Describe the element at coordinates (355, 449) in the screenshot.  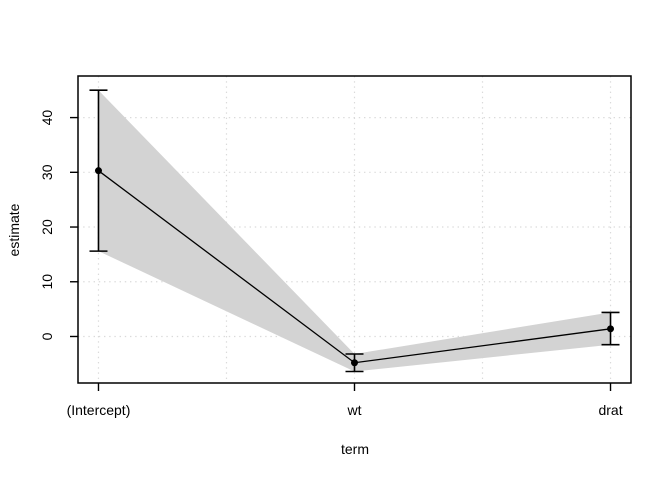
I see `x-axis-title: term` at that location.